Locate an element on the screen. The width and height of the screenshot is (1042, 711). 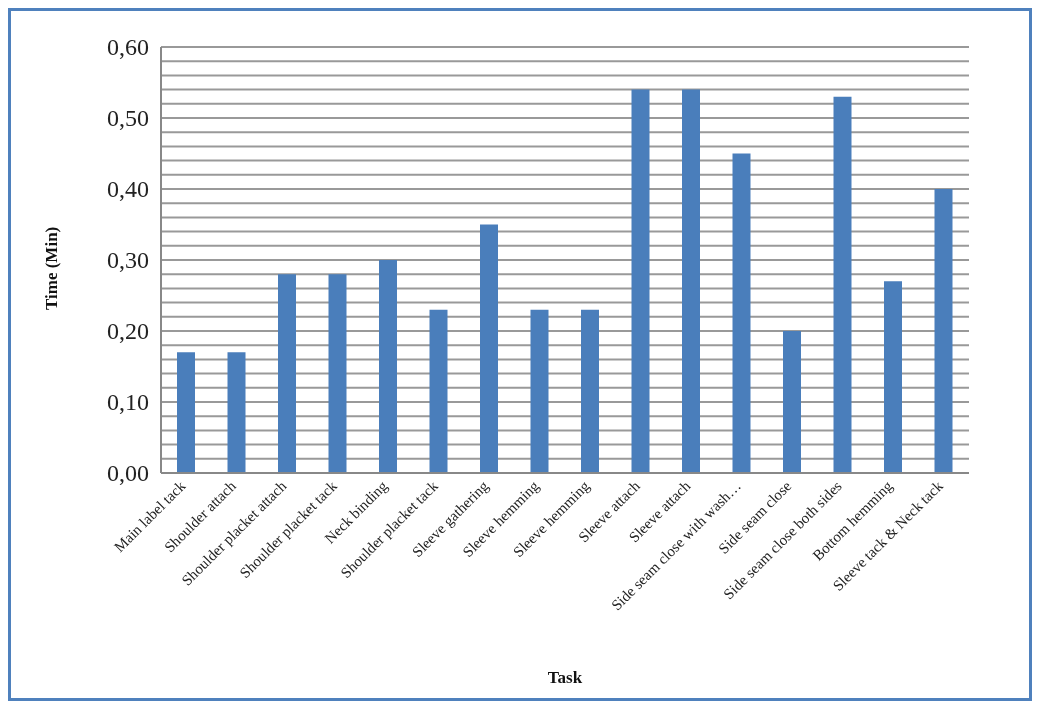
y-tick-label: 0,50 is located at coordinates (128, 118).